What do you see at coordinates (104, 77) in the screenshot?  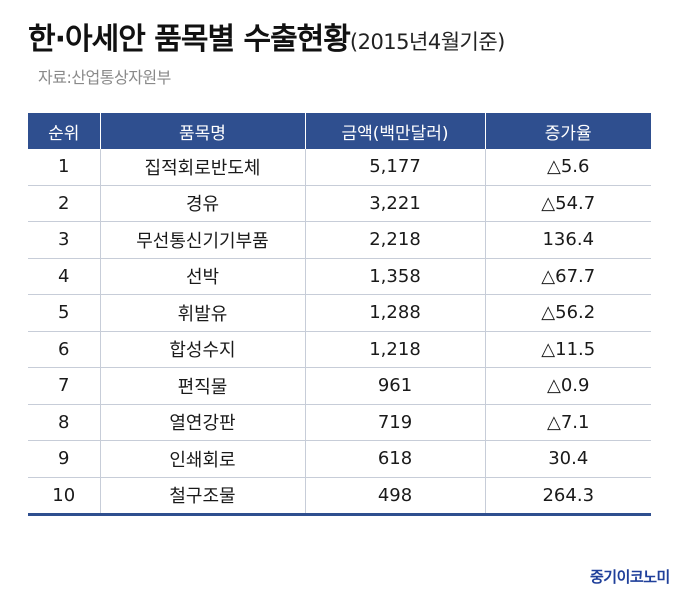 I see `source-note: 자료:산업통상자원부` at bounding box center [104, 77].